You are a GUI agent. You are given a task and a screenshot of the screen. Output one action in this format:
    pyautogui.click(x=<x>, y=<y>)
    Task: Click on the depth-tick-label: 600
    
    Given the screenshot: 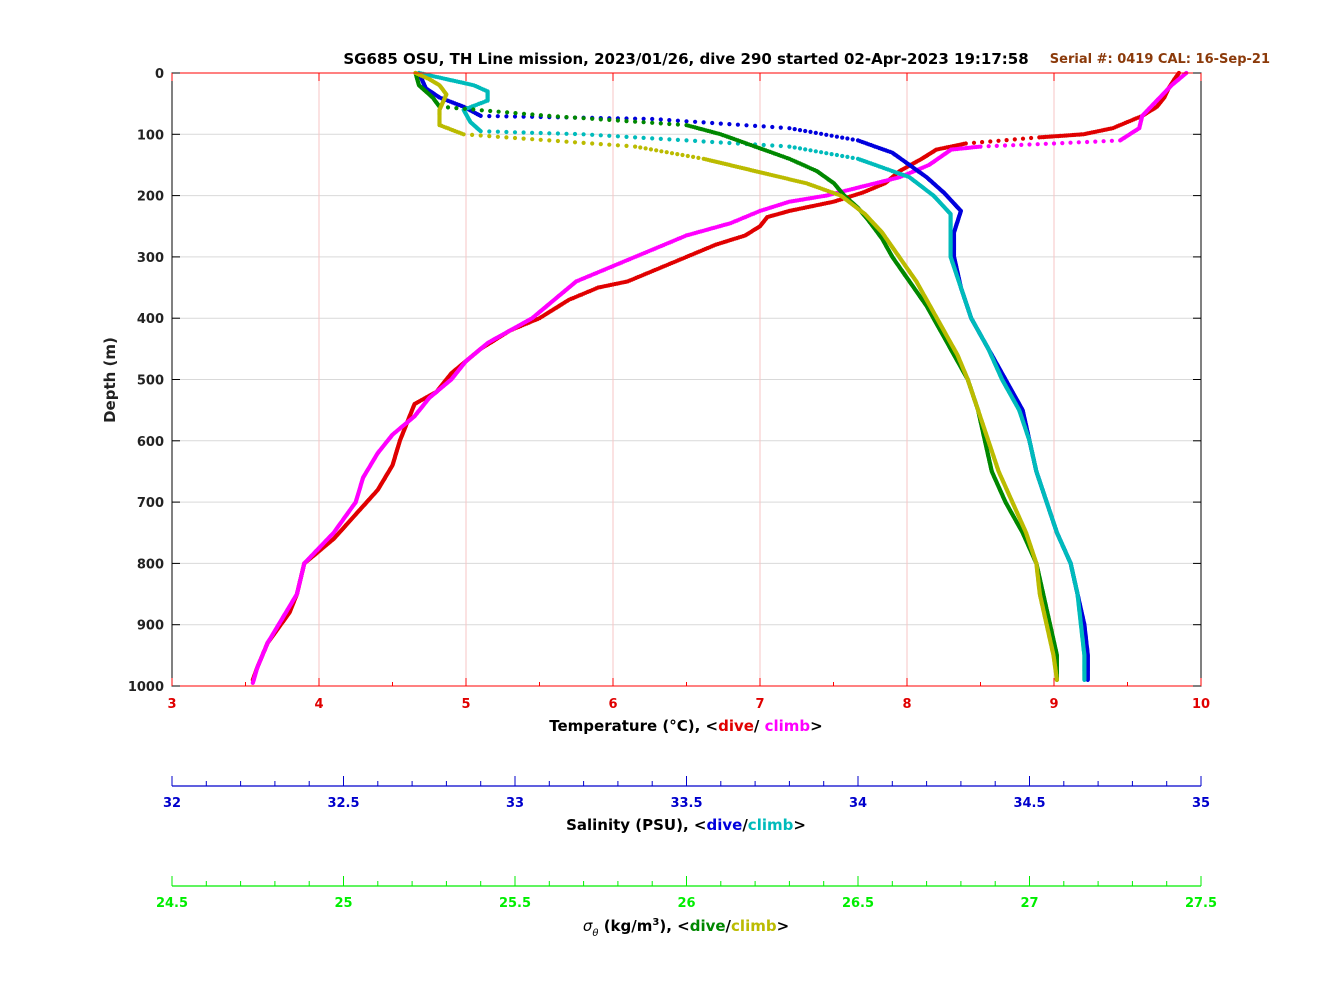 What is the action you would take?
    pyautogui.click(x=150, y=442)
    